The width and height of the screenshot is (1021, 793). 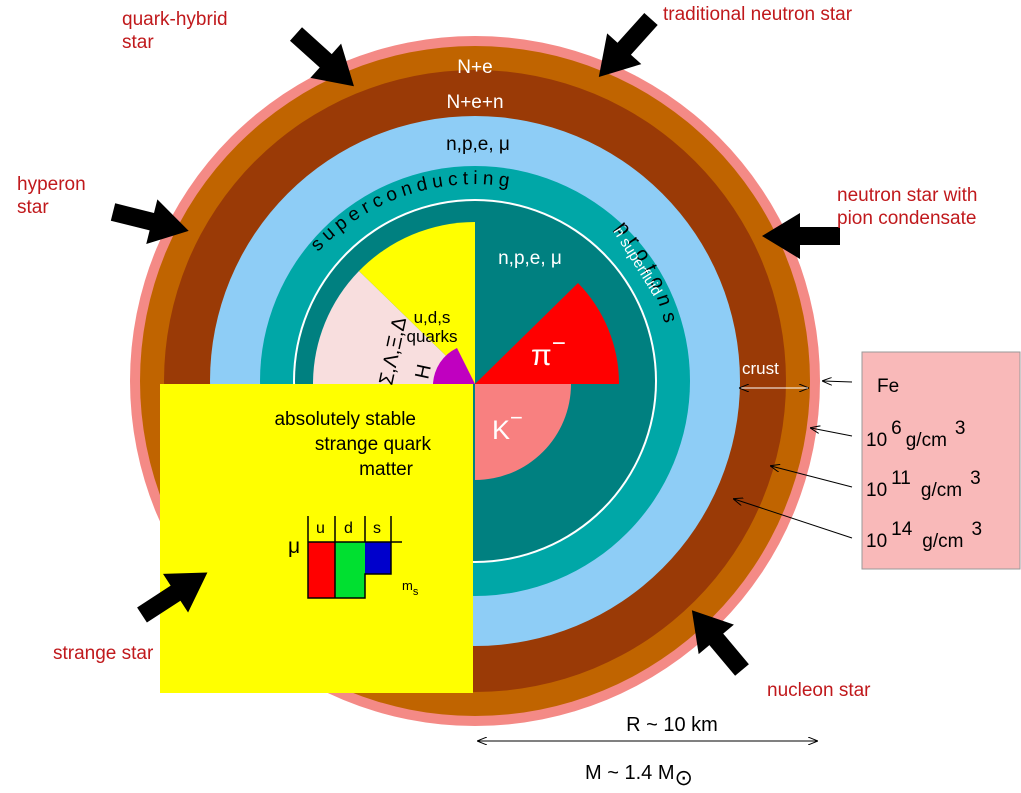 What do you see at coordinates (321, 57) in the screenshot?
I see `arrow-quark-hybrid` at bounding box center [321, 57].